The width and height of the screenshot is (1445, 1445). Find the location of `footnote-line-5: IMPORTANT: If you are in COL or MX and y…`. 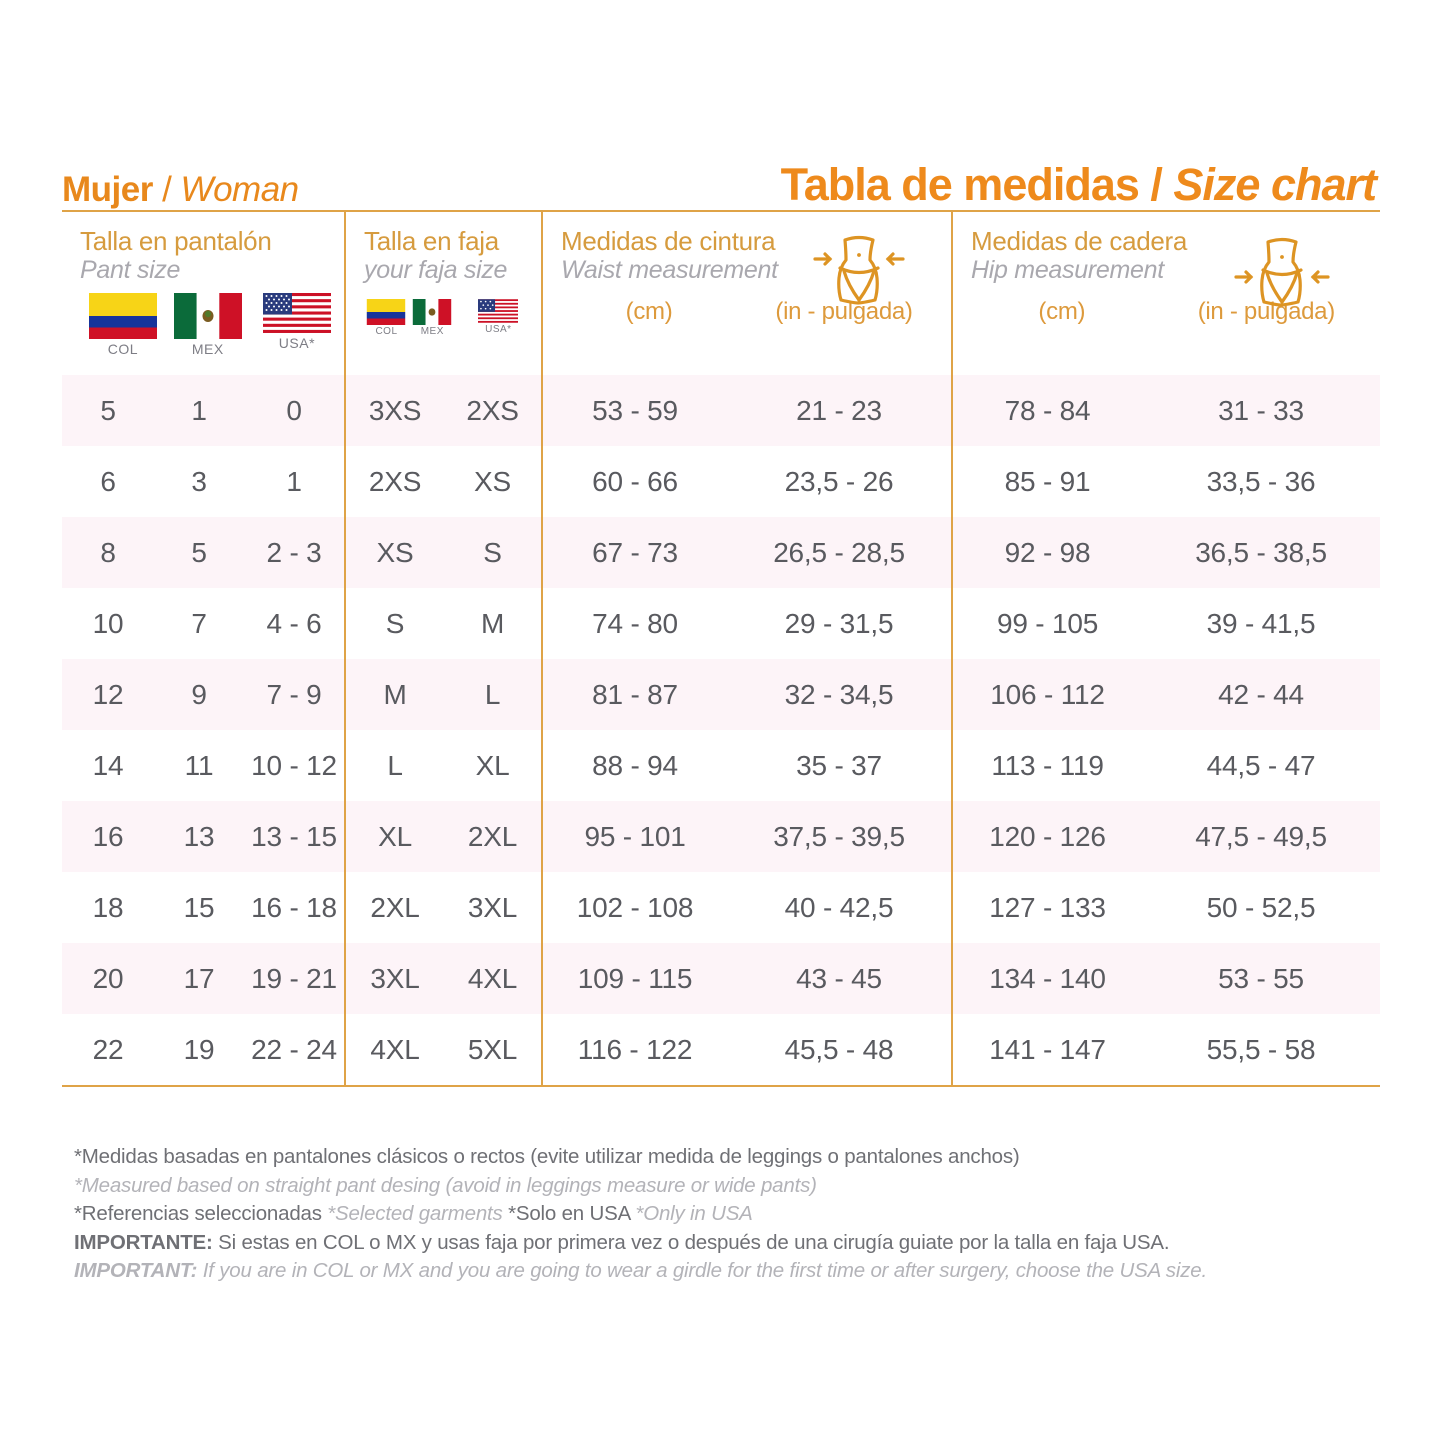

footnote-line-5: IMPORTANT: If you are in COL or MX and y… is located at coordinates (729, 1271).